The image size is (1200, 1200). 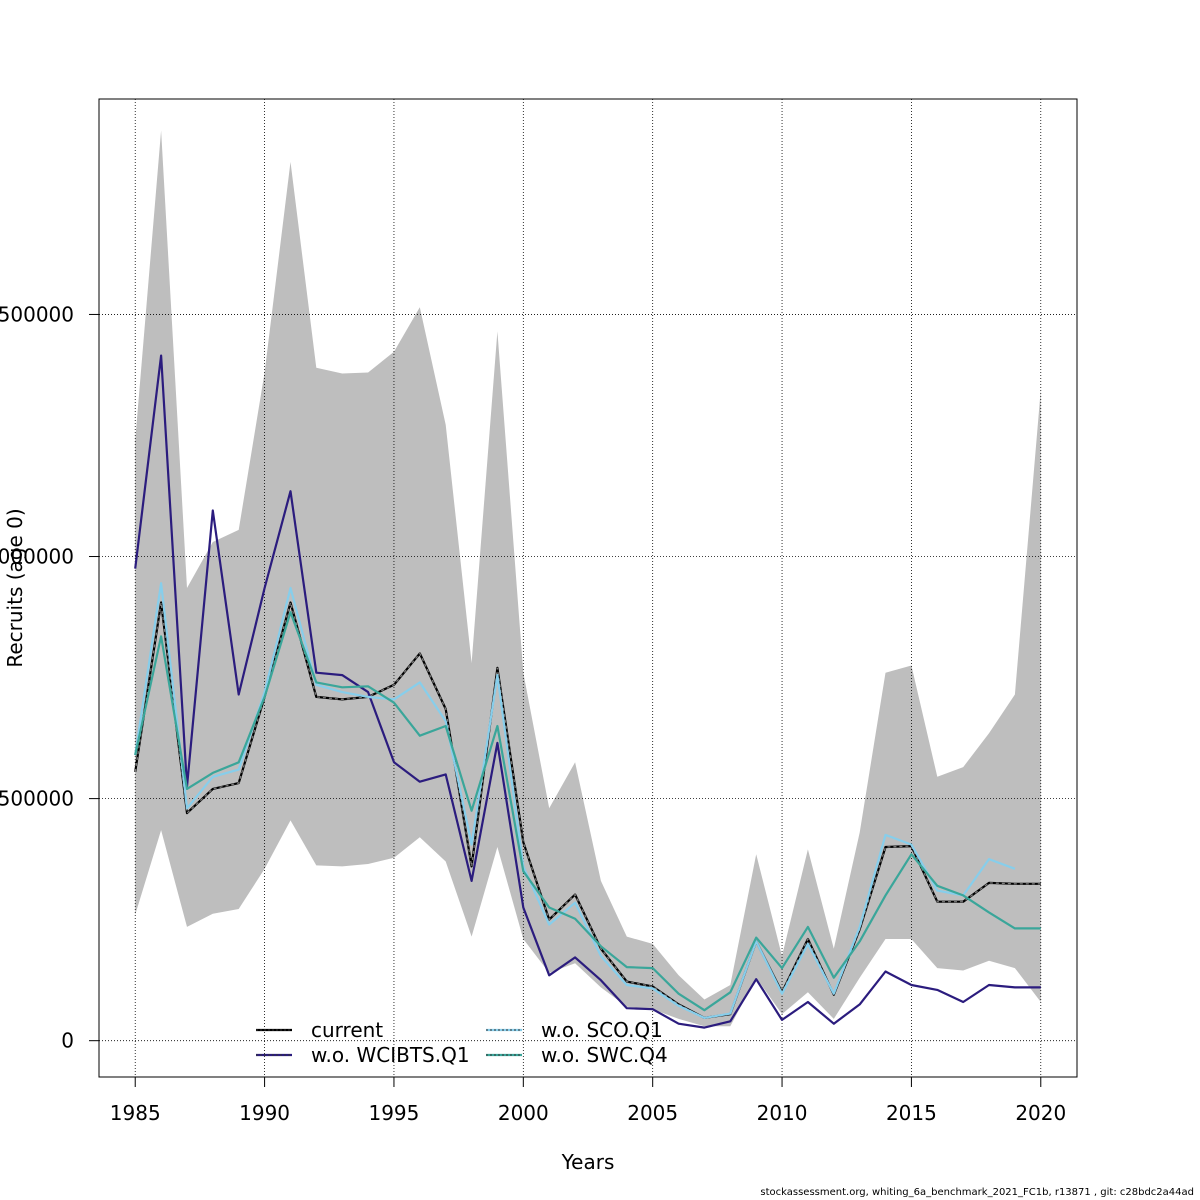 I want to click on legend-label-w-o-wcibts-q1: w.o. WCIBTS.Q1, so click(x=390, y=1055).